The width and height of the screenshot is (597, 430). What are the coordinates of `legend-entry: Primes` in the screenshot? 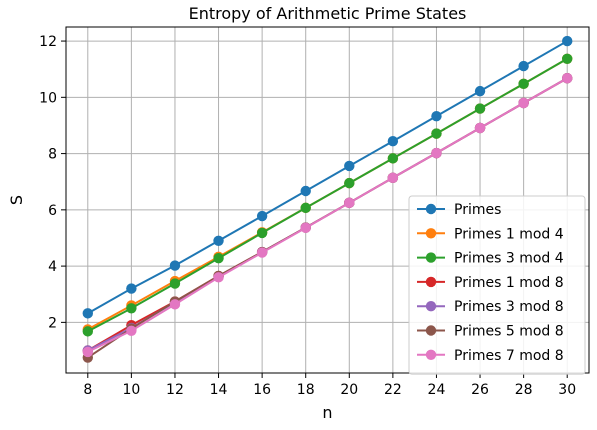 It's located at (459, 210).